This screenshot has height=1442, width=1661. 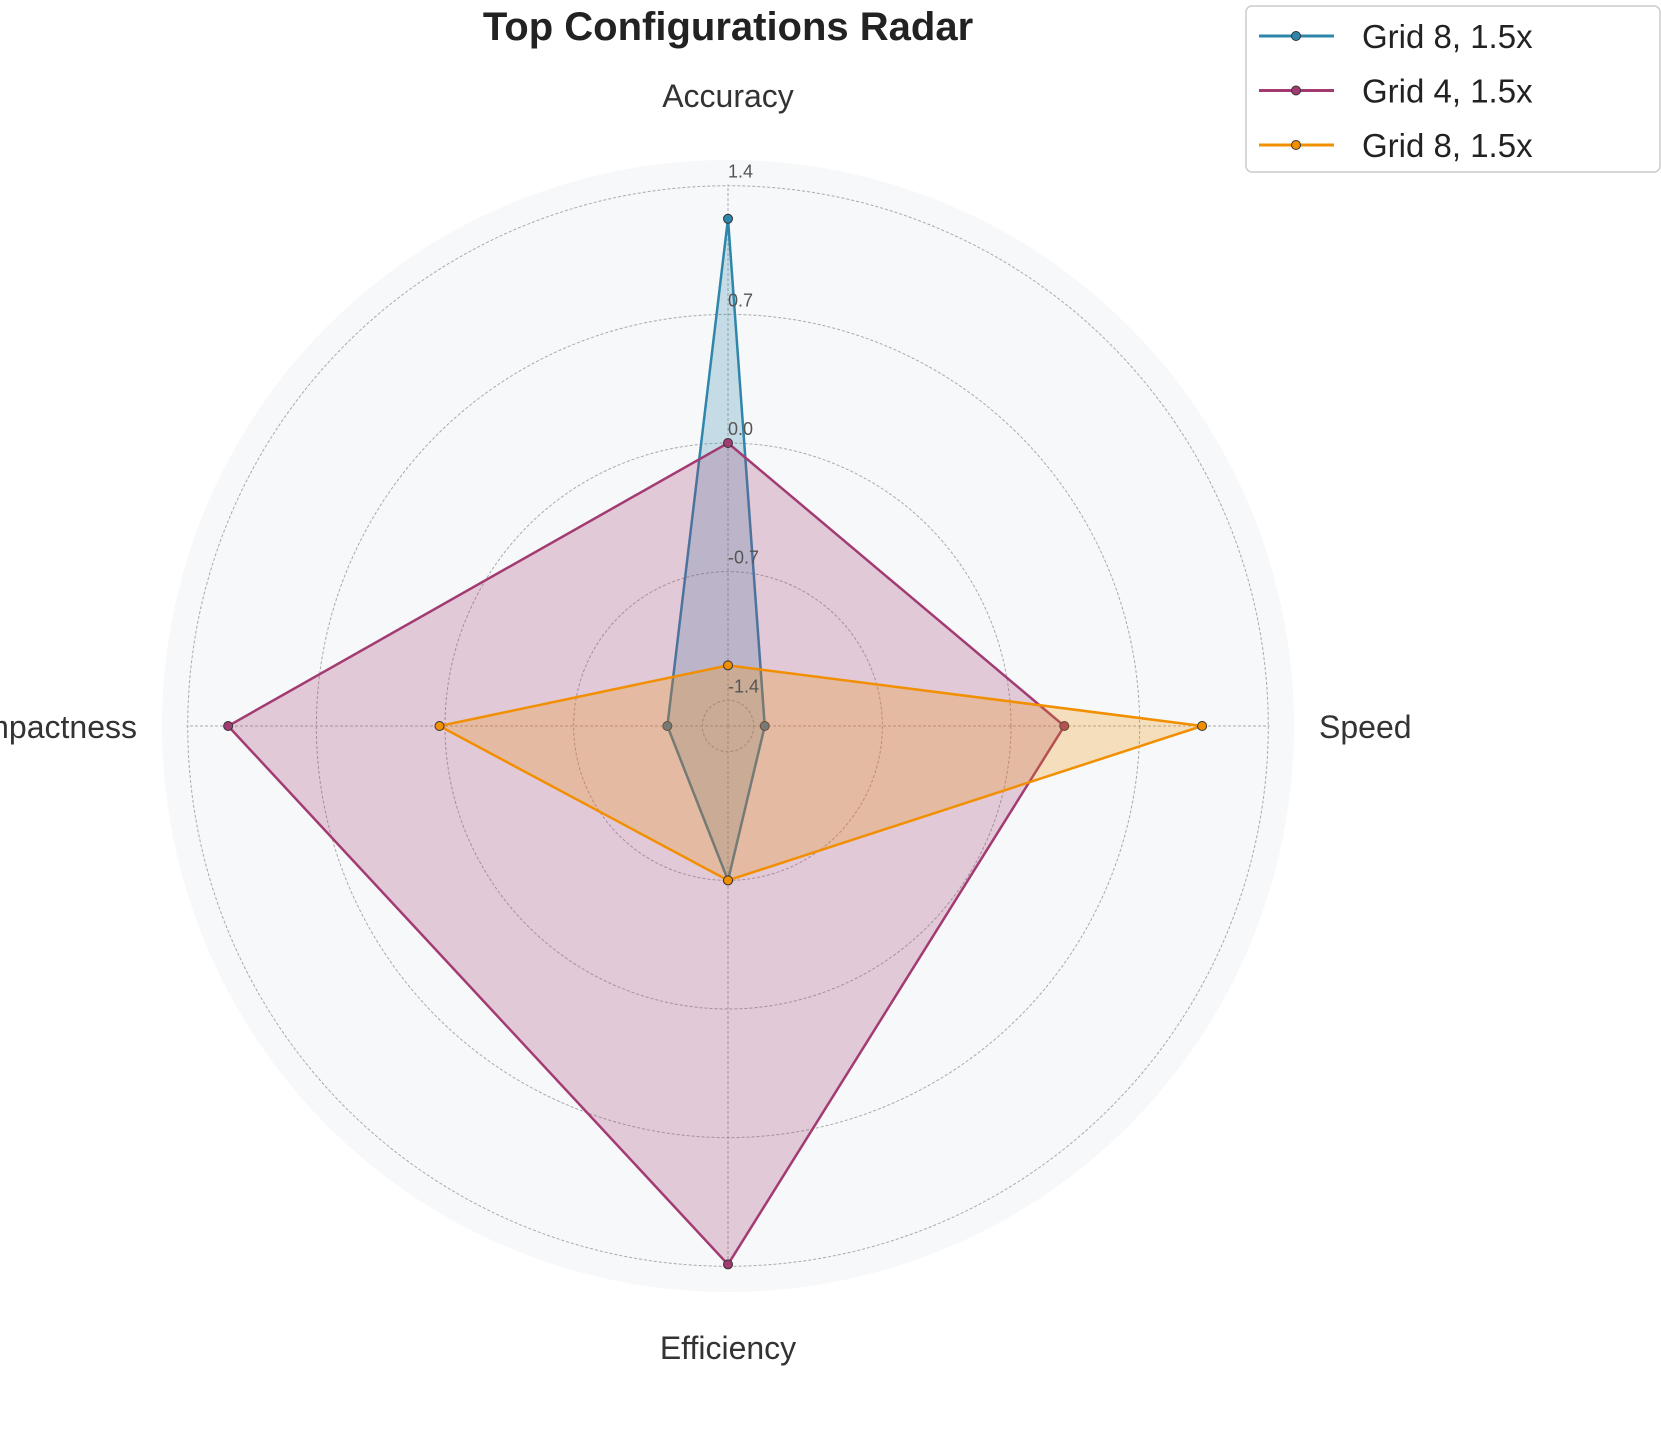 What do you see at coordinates (1447, 145) in the screenshot?
I see `legend-label-2: Grid 8, 1.5x` at bounding box center [1447, 145].